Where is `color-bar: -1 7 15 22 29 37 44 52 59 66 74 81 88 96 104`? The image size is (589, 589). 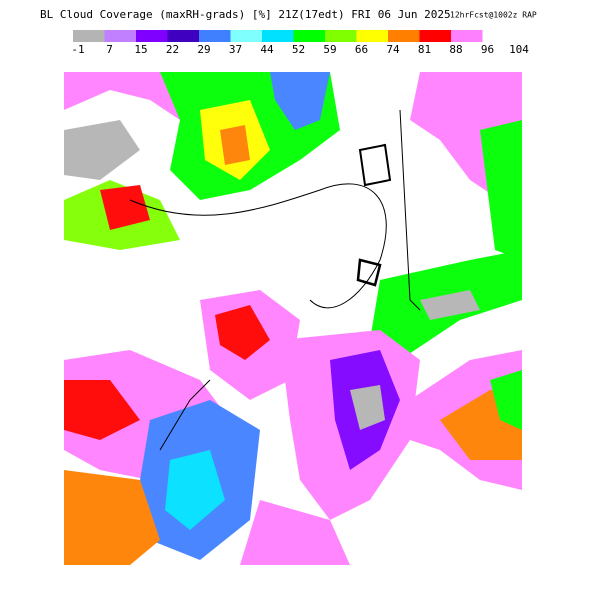 color-bar: -1 7 15 22 29 37 44 52 59 66 74 81 88 96 104 is located at coordinates (300, 43).